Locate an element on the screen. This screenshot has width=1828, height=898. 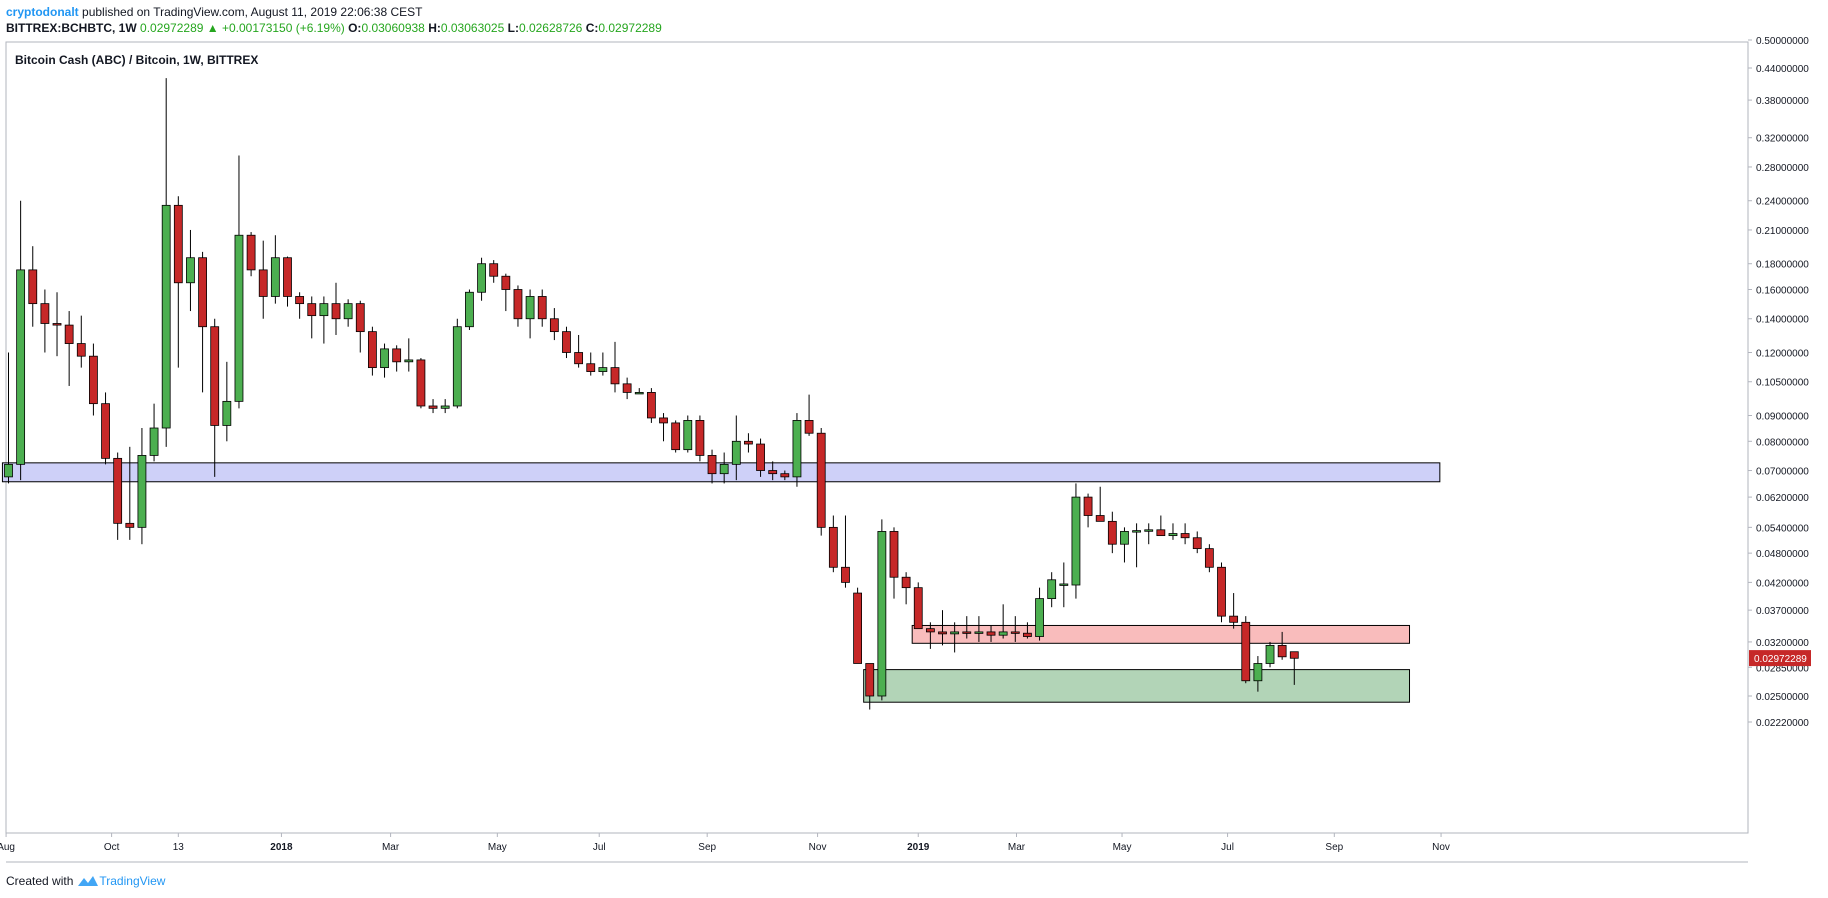
current-price-tag: 0.02972289 is located at coordinates (1780, 658).